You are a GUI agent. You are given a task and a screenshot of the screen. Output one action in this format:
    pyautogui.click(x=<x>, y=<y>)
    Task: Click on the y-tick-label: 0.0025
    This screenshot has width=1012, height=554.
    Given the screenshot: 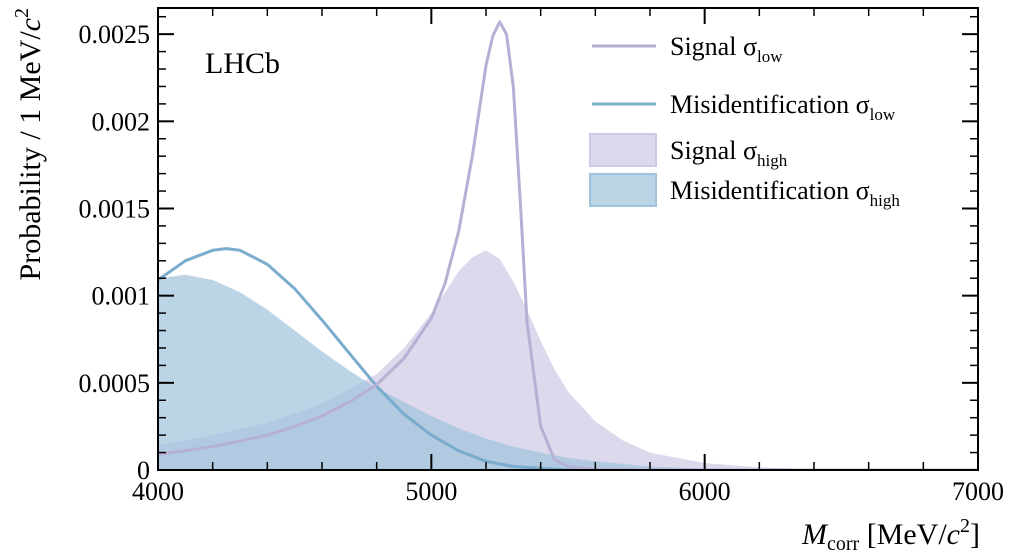 What is the action you would take?
    pyautogui.click(x=115, y=34)
    